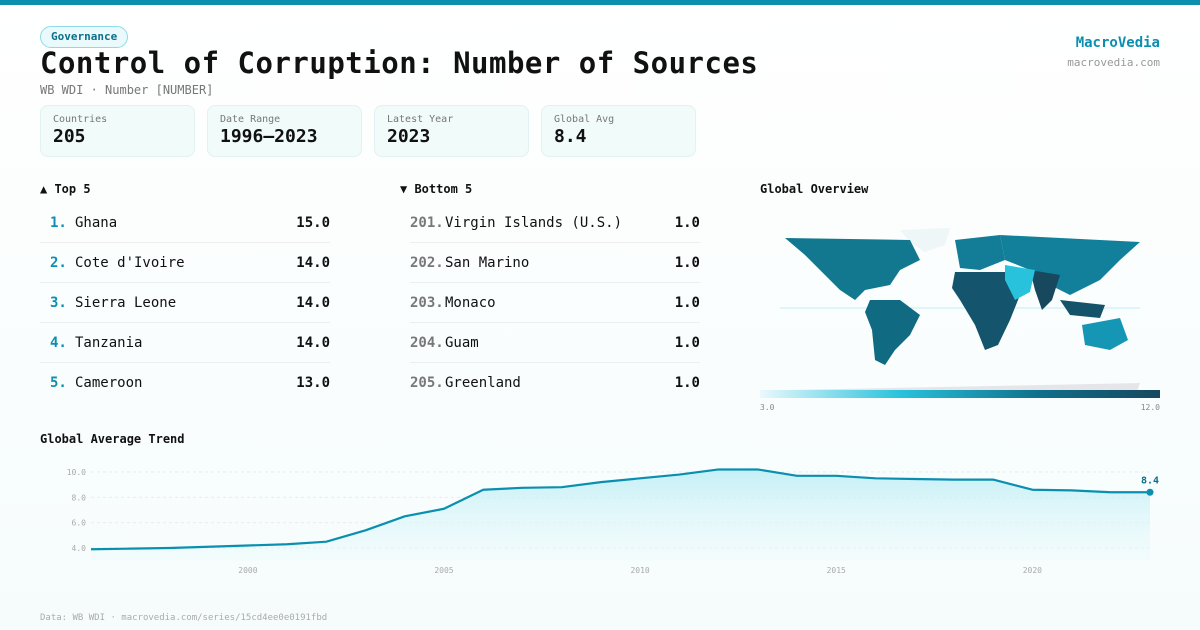  Describe the element at coordinates (58, 222) in the screenshot. I see `rank: 1.` at that location.